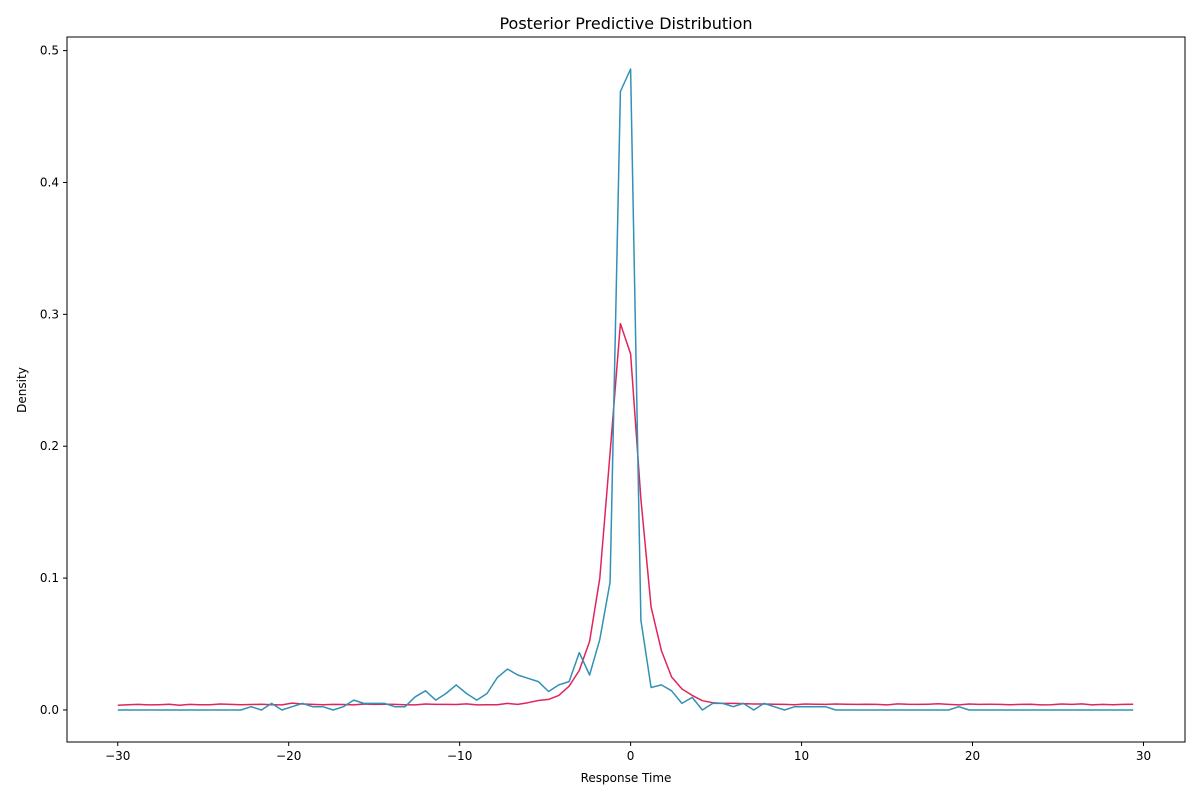 This screenshot has width=1200, height=800. What do you see at coordinates (631, 756) in the screenshot?
I see `x-tick-label: 0` at bounding box center [631, 756].